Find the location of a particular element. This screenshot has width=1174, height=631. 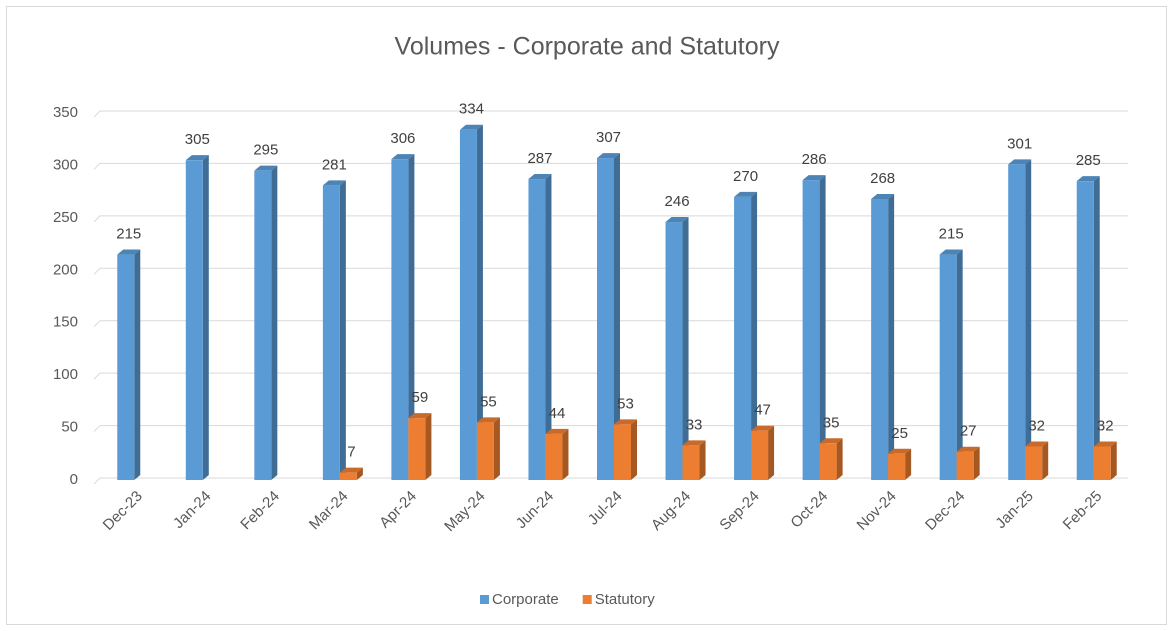

data-label: 246 is located at coordinates (677, 201).